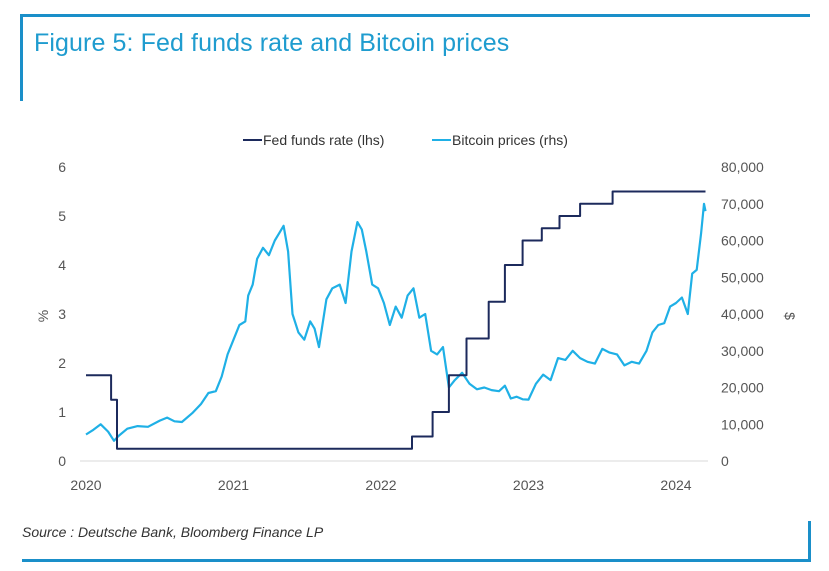 This screenshot has height=571, width=829. Describe the element at coordinates (809, 541) in the screenshot. I see `frame-right-border` at that location.